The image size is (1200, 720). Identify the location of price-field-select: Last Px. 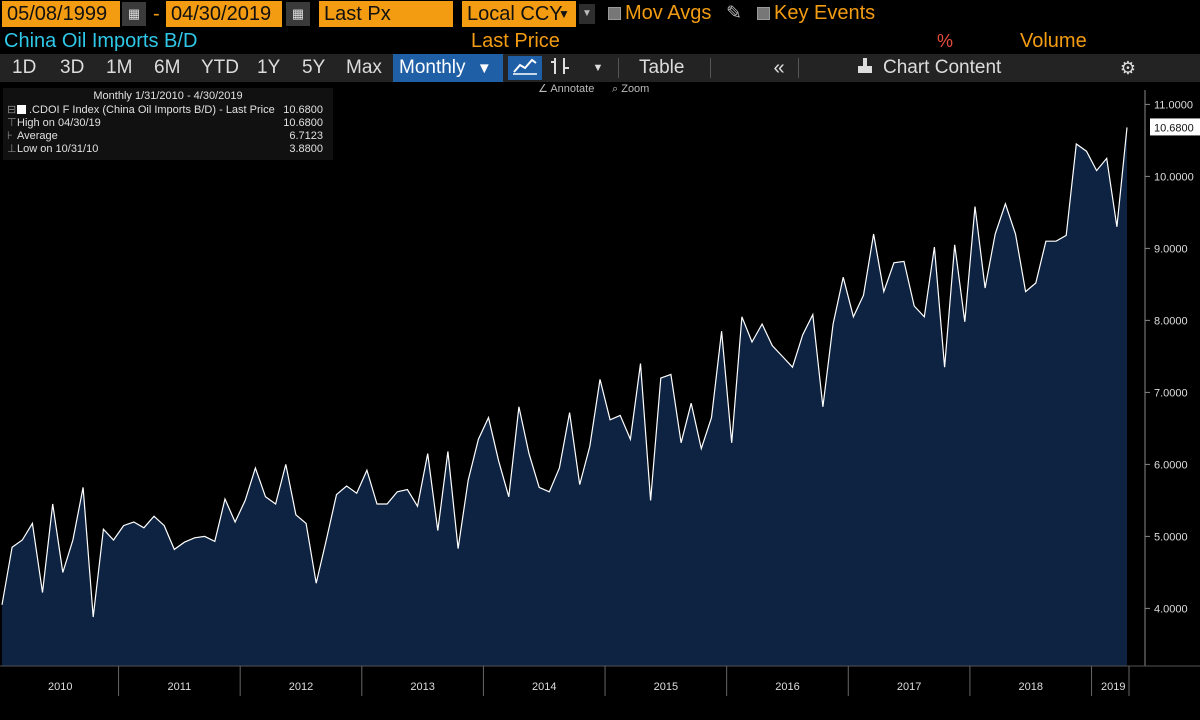
(386, 14).